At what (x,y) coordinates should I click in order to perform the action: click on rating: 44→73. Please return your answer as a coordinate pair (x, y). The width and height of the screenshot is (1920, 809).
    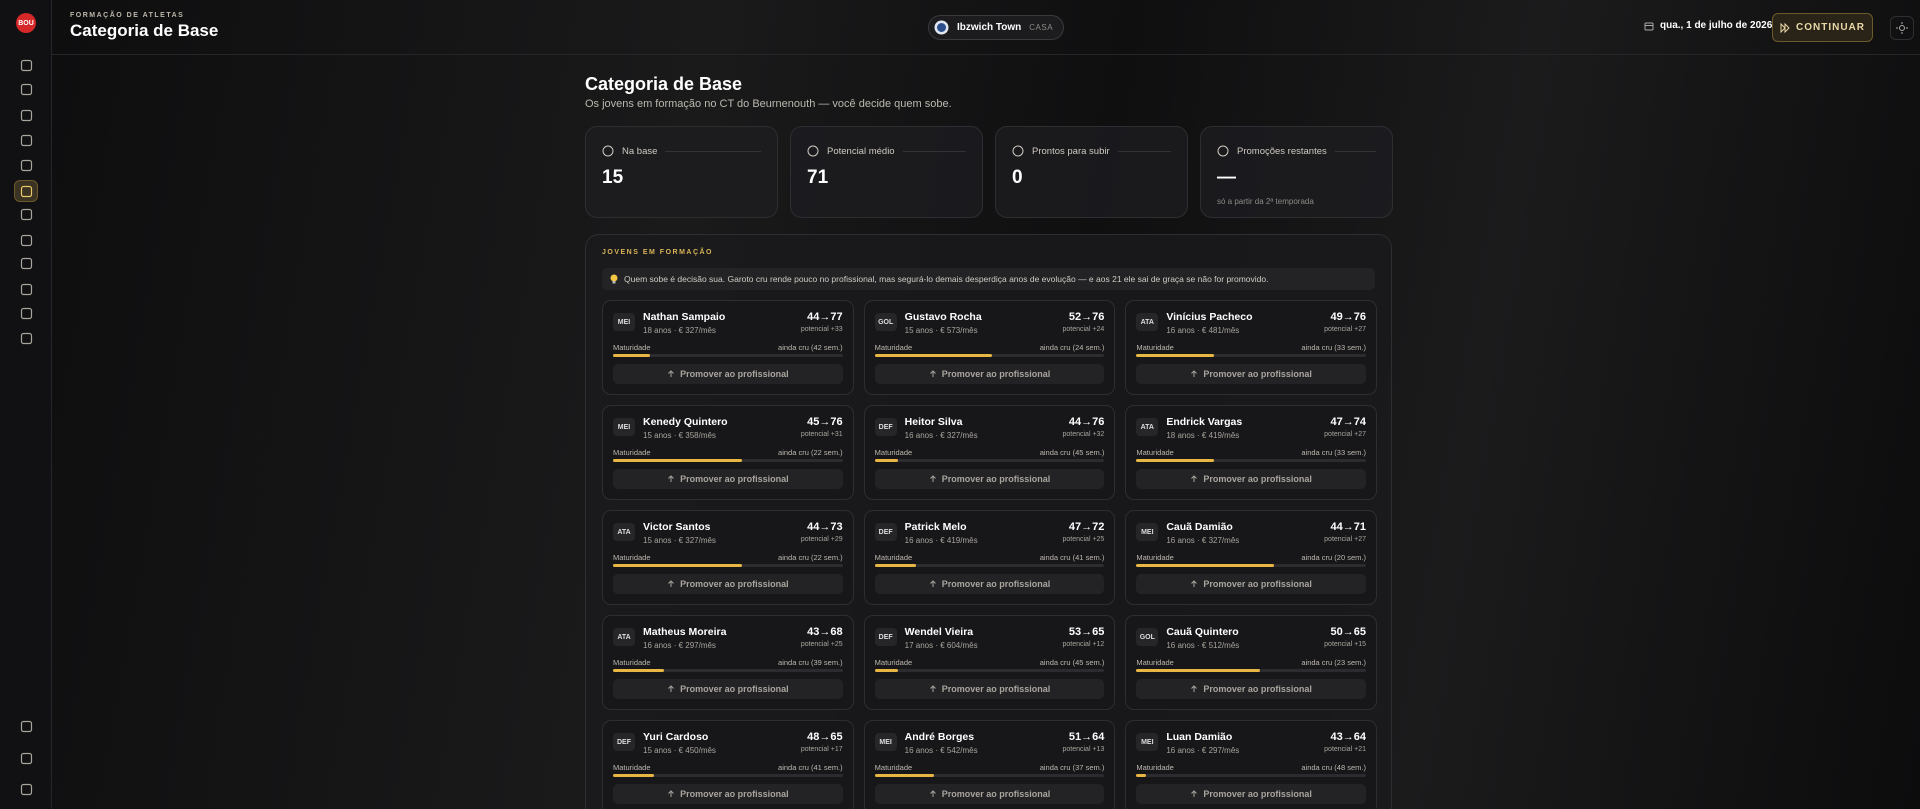
    Looking at the image, I should click on (825, 527).